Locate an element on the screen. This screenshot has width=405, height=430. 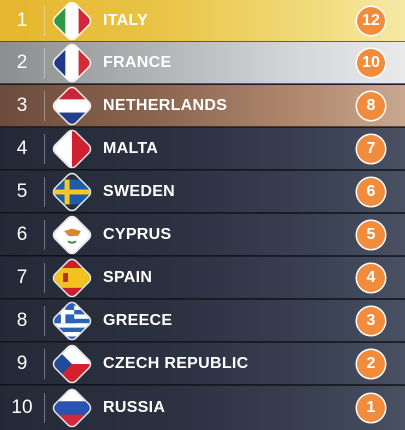
rank-number: 9 is located at coordinates (22, 363).